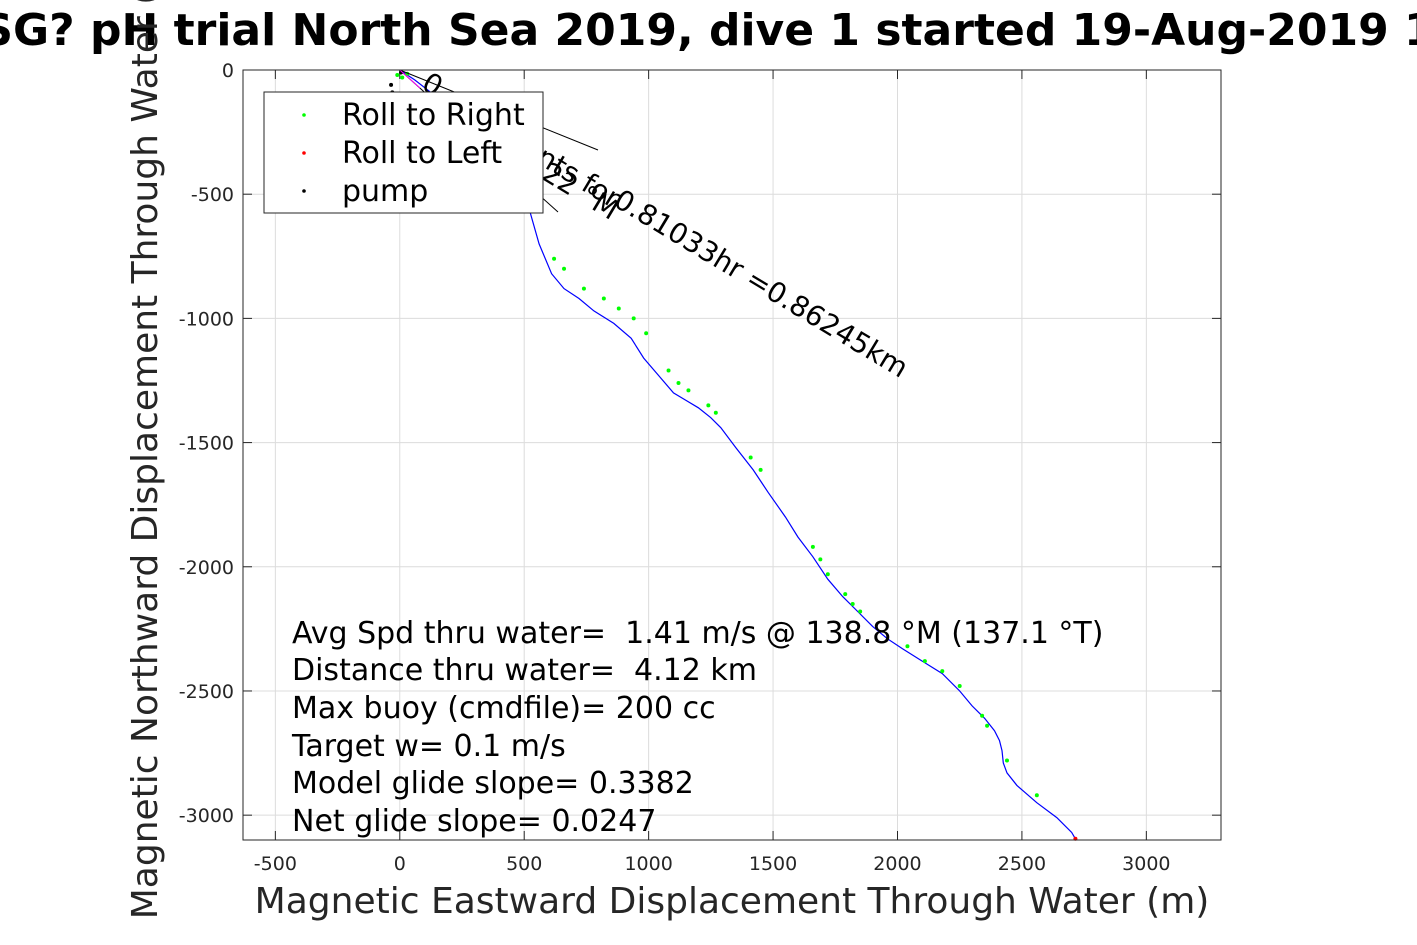 The width and height of the screenshot is (1417, 945). Describe the element at coordinates (304, 153) in the screenshot. I see `legend-marker-roll-left` at that location.